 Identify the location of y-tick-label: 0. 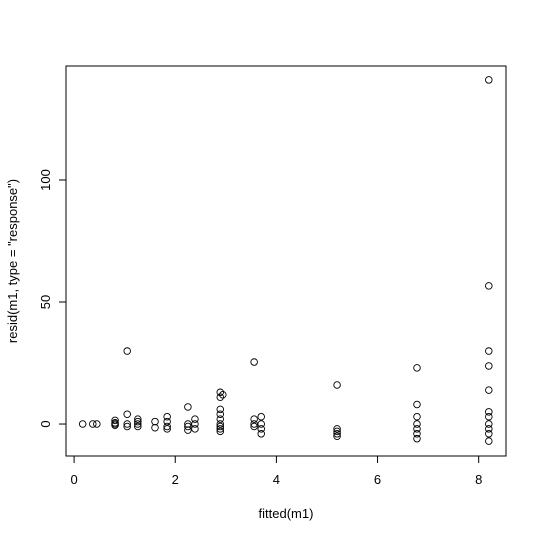
(45, 423).